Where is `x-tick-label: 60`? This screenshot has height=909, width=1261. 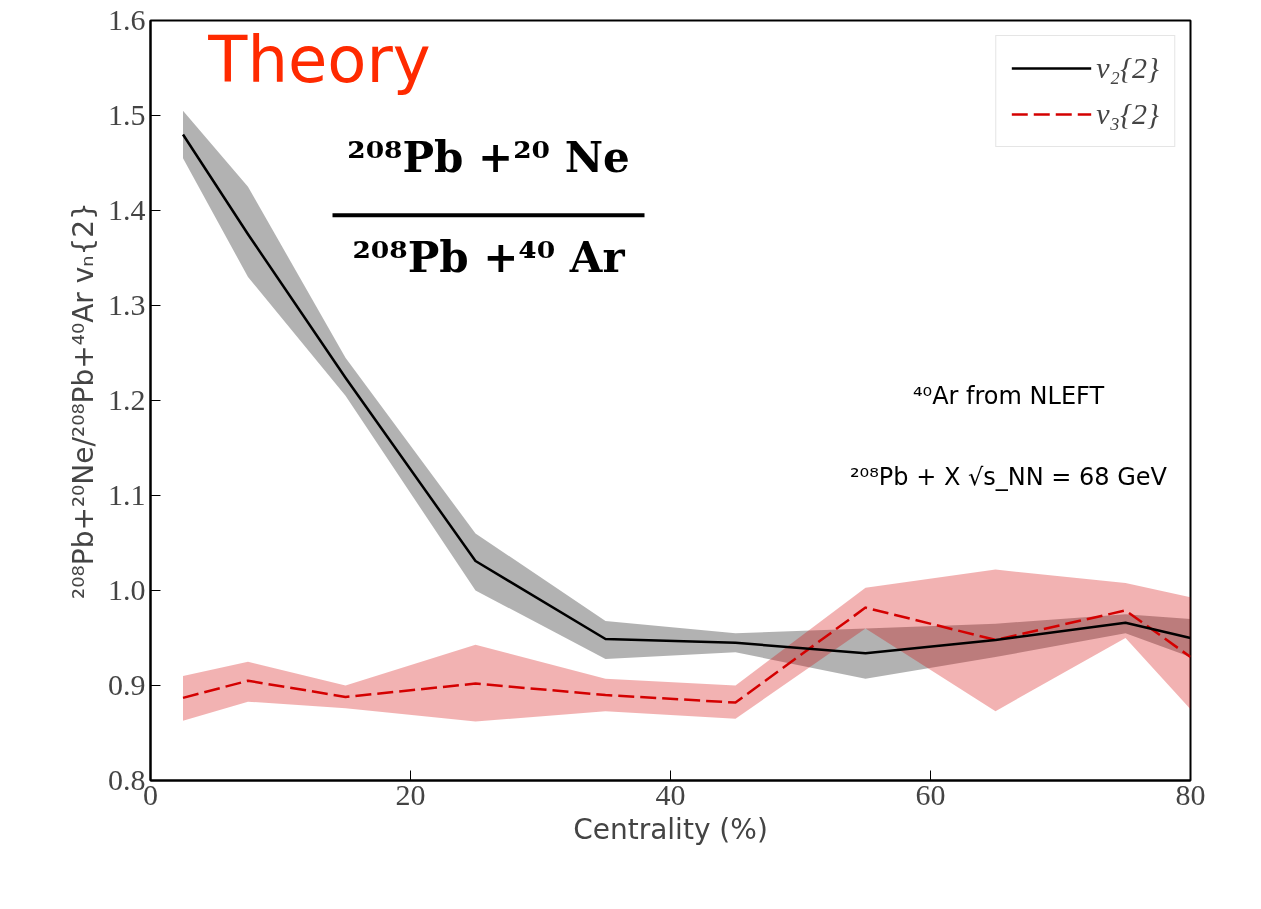
x-tick-label: 60 is located at coordinates (930, 794).